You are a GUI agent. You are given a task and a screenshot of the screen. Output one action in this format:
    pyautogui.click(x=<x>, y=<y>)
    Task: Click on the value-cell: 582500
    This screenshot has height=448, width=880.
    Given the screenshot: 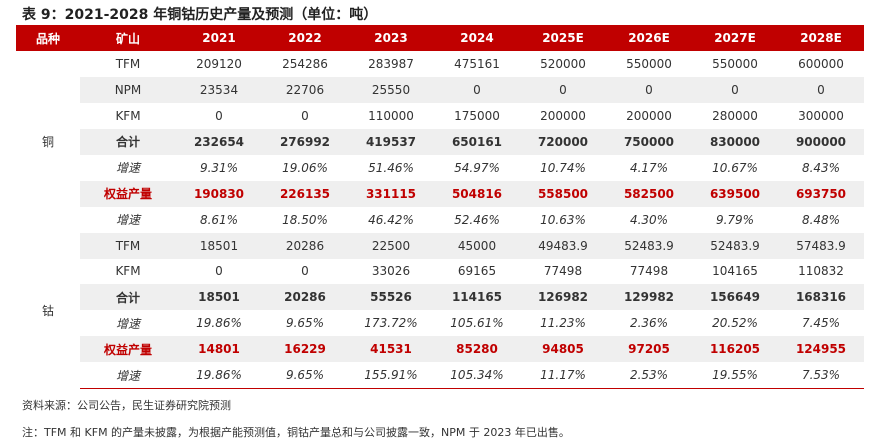 What is the action you would take?
    pyautogui.click(x=649, y=193)
    